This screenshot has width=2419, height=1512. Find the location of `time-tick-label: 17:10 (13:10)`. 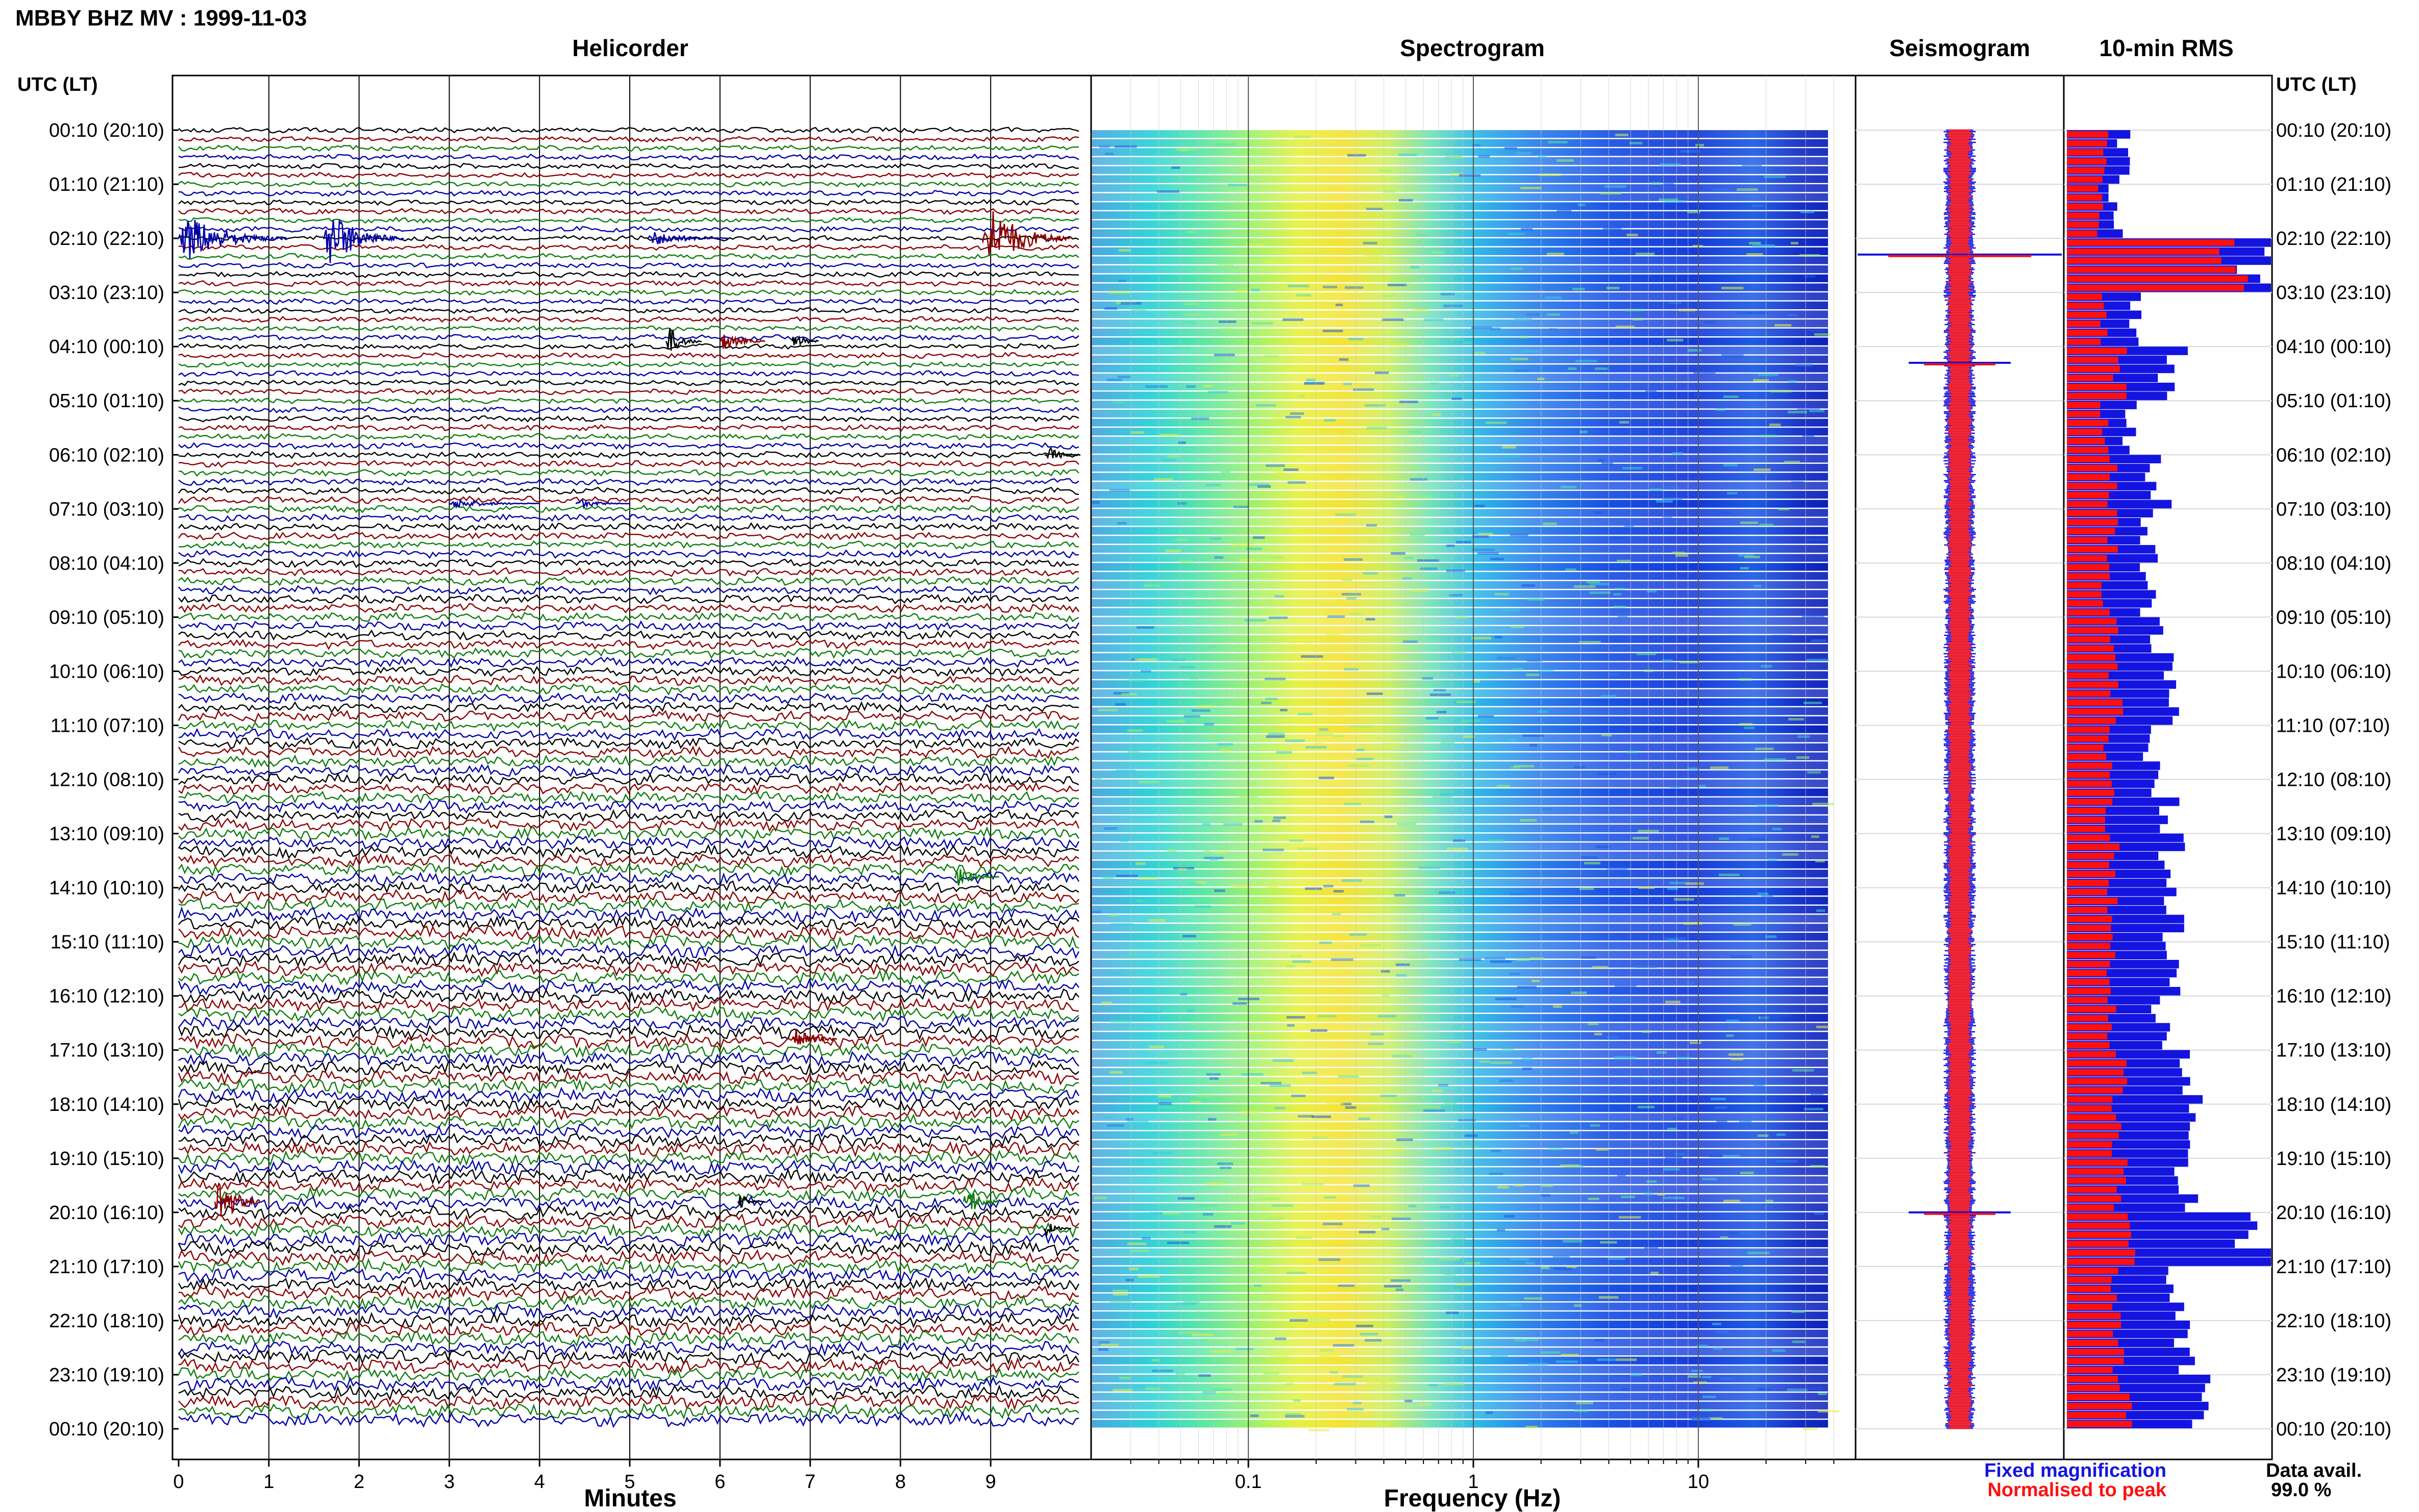

time-tick-label: 17:10 (13:10) is located at coordinates (2333, 1050).